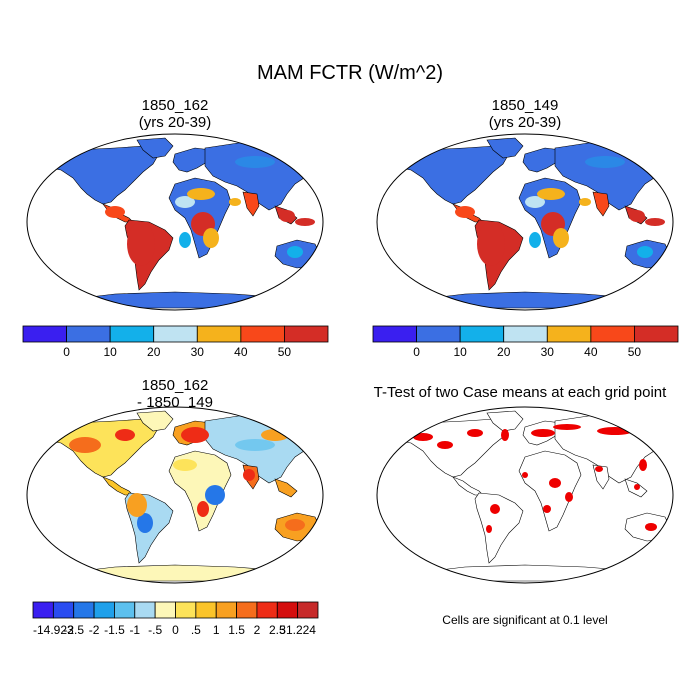  I want to click on colorbar-tick-label: -2, so click(94, 630).